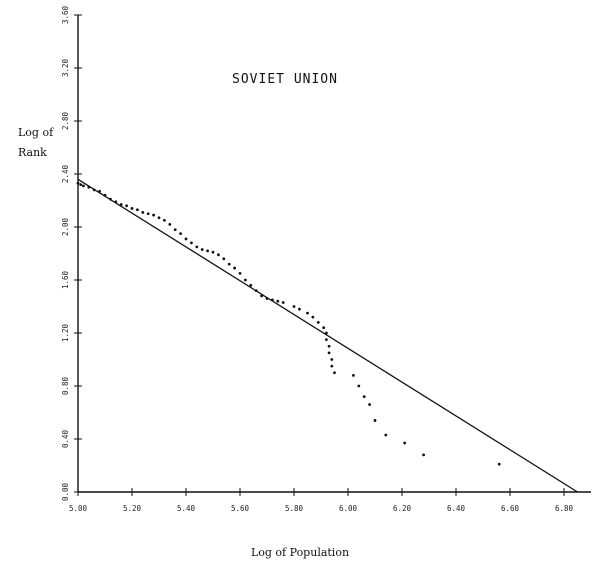 The image size is (600, 569). Describe the element at coordinates (32, 152) in the screenshot. I see `y-axis-label-line-2: Rank` at that location.